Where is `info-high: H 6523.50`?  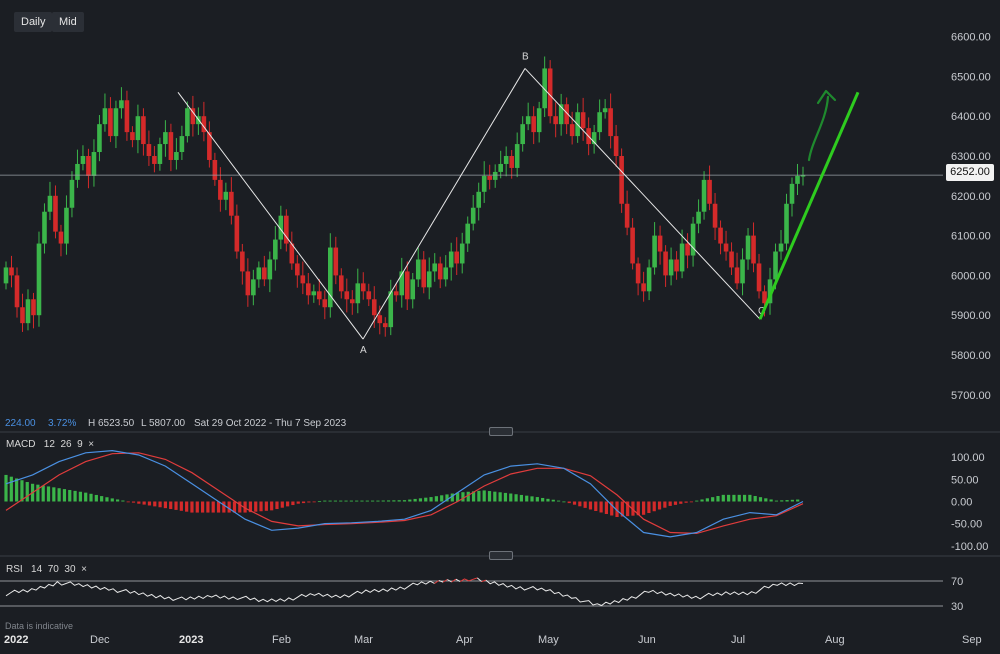
info-high: H 6523.50 is located at coordinates (111, 423).